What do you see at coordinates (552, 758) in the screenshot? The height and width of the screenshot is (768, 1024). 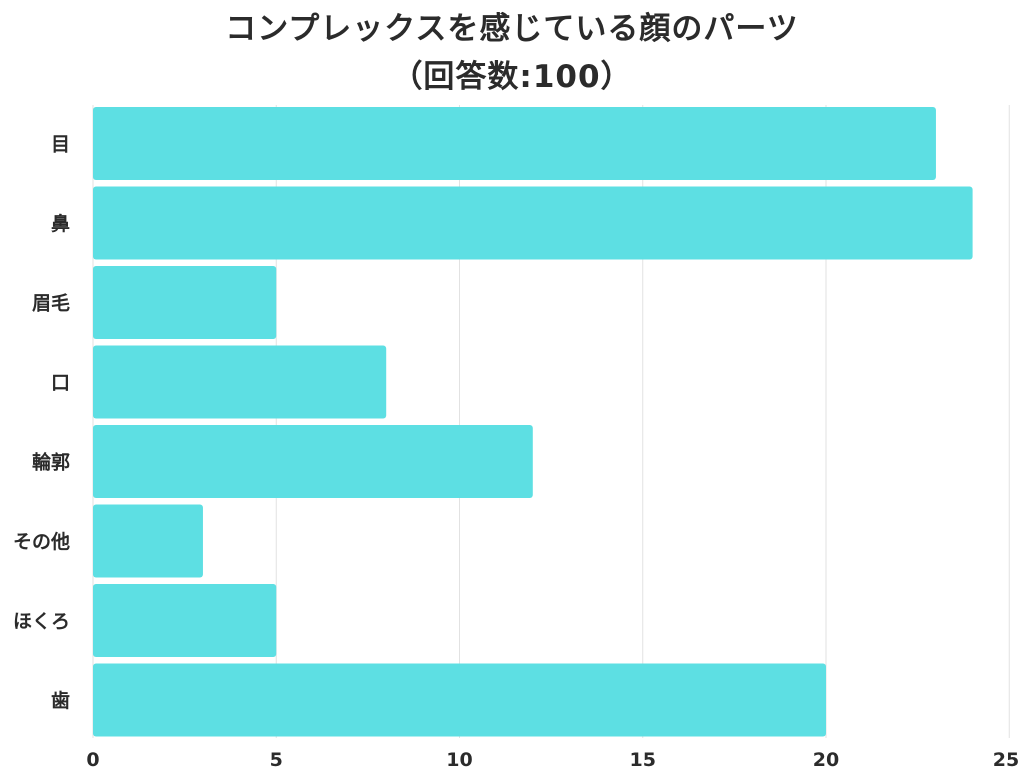 I see `x-tick-labels: 0 5 10 15 20 25` at bounding box center [552, 758].